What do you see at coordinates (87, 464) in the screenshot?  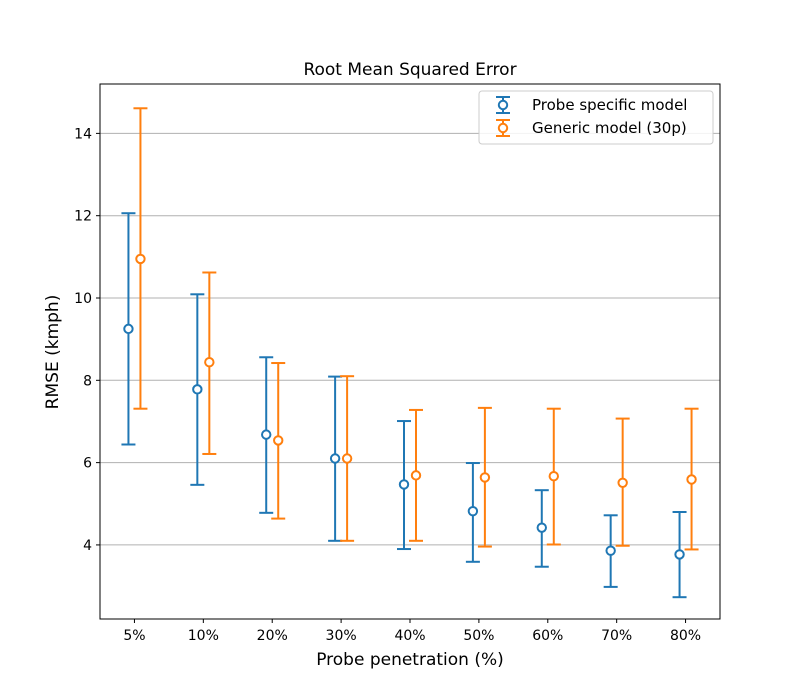 I see `y-tick-label: 6` at bounding box center [87, 464].